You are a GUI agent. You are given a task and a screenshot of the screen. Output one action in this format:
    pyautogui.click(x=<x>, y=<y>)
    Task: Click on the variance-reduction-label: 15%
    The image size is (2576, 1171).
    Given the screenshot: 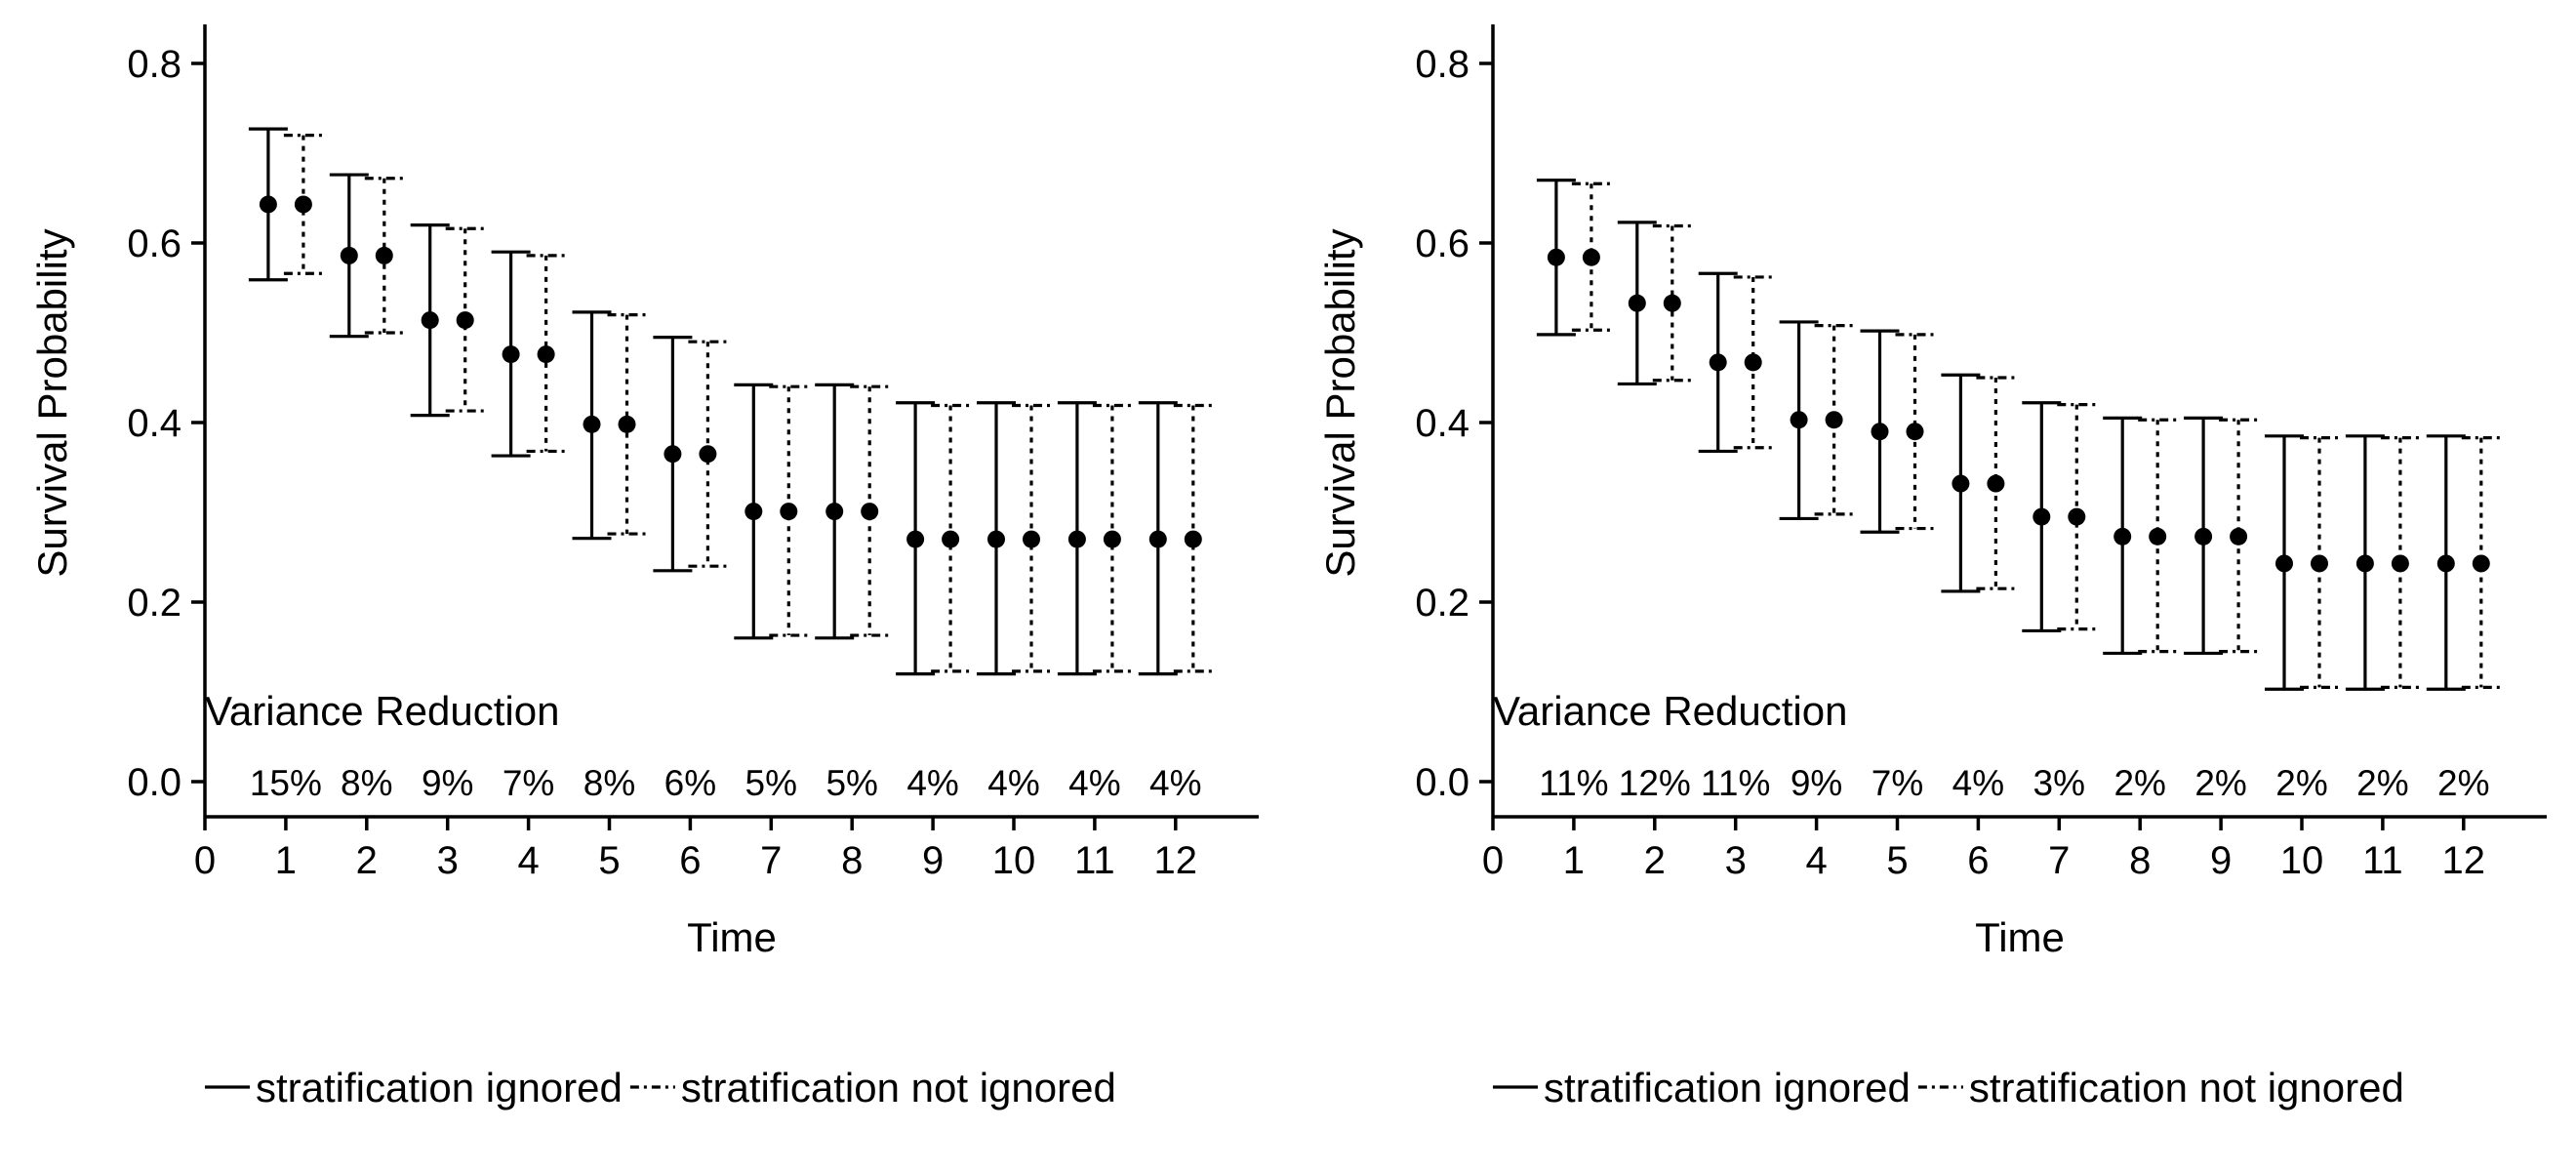 What is the action you would take?
    pyautogui.click(x=286, y=783)
    